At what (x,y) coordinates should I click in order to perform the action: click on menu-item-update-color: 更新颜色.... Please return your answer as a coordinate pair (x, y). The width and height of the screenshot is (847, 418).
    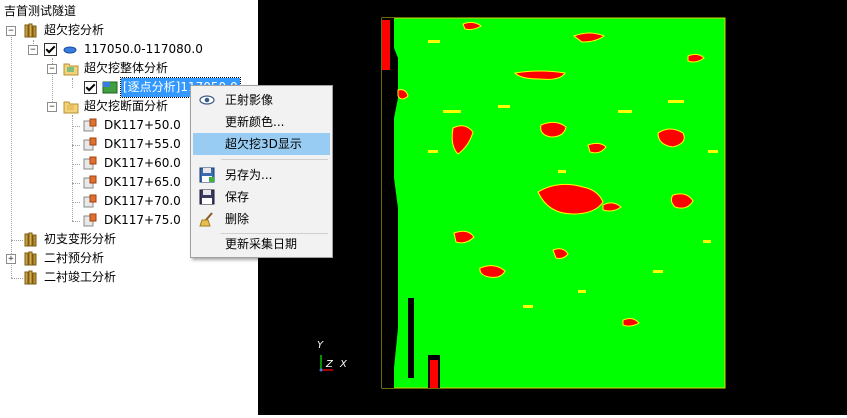
    Looking at the image, I should click on (261, 122).